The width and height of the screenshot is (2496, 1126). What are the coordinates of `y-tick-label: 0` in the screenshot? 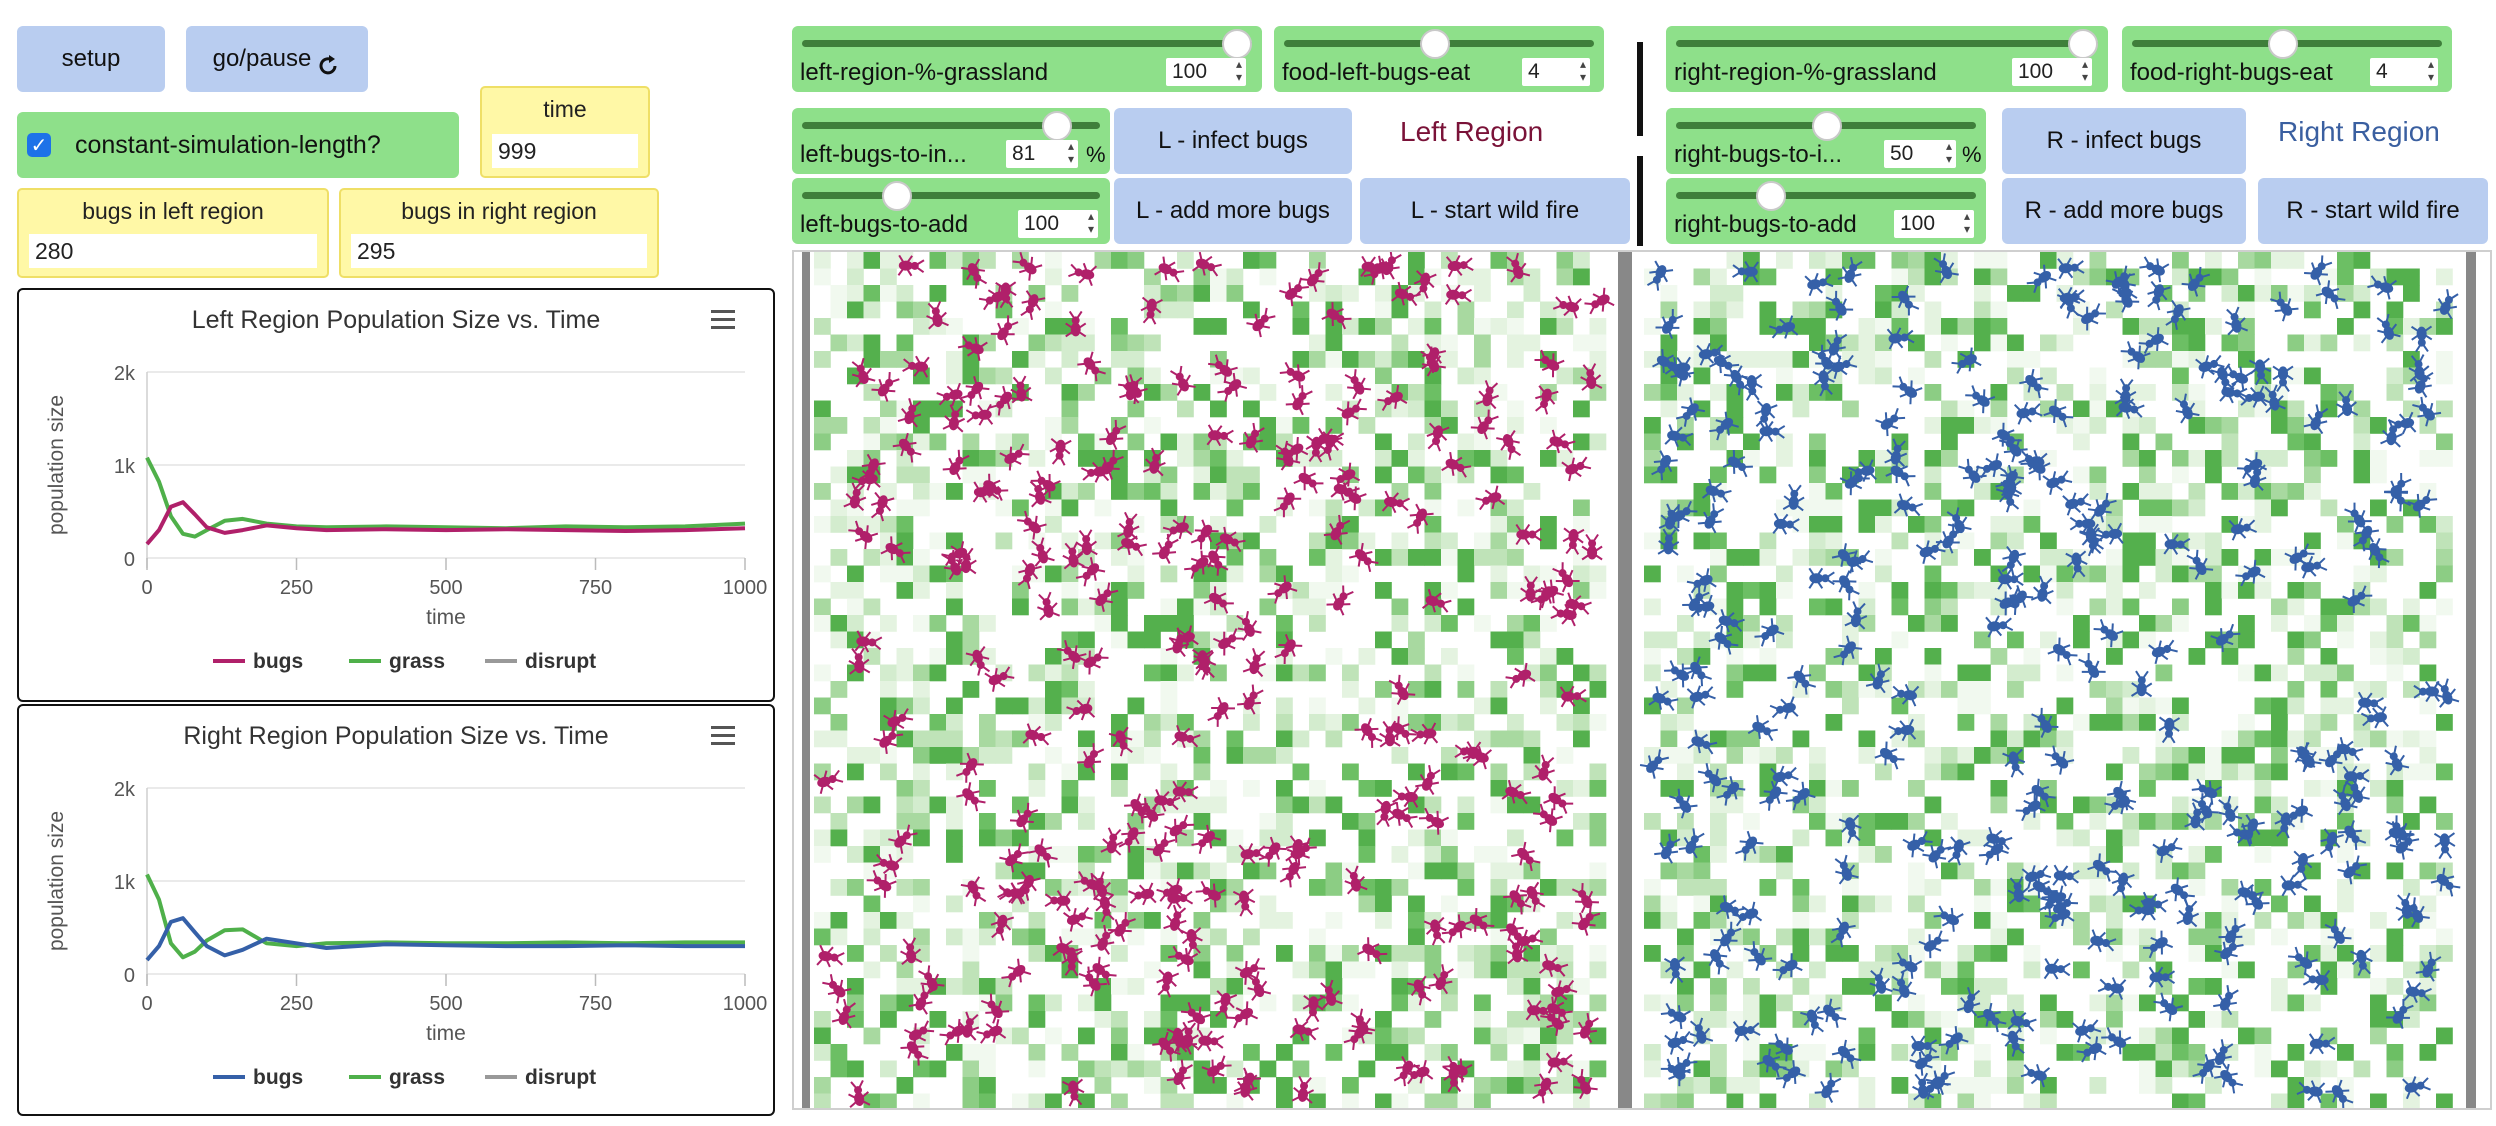 It's located at (129, 976).